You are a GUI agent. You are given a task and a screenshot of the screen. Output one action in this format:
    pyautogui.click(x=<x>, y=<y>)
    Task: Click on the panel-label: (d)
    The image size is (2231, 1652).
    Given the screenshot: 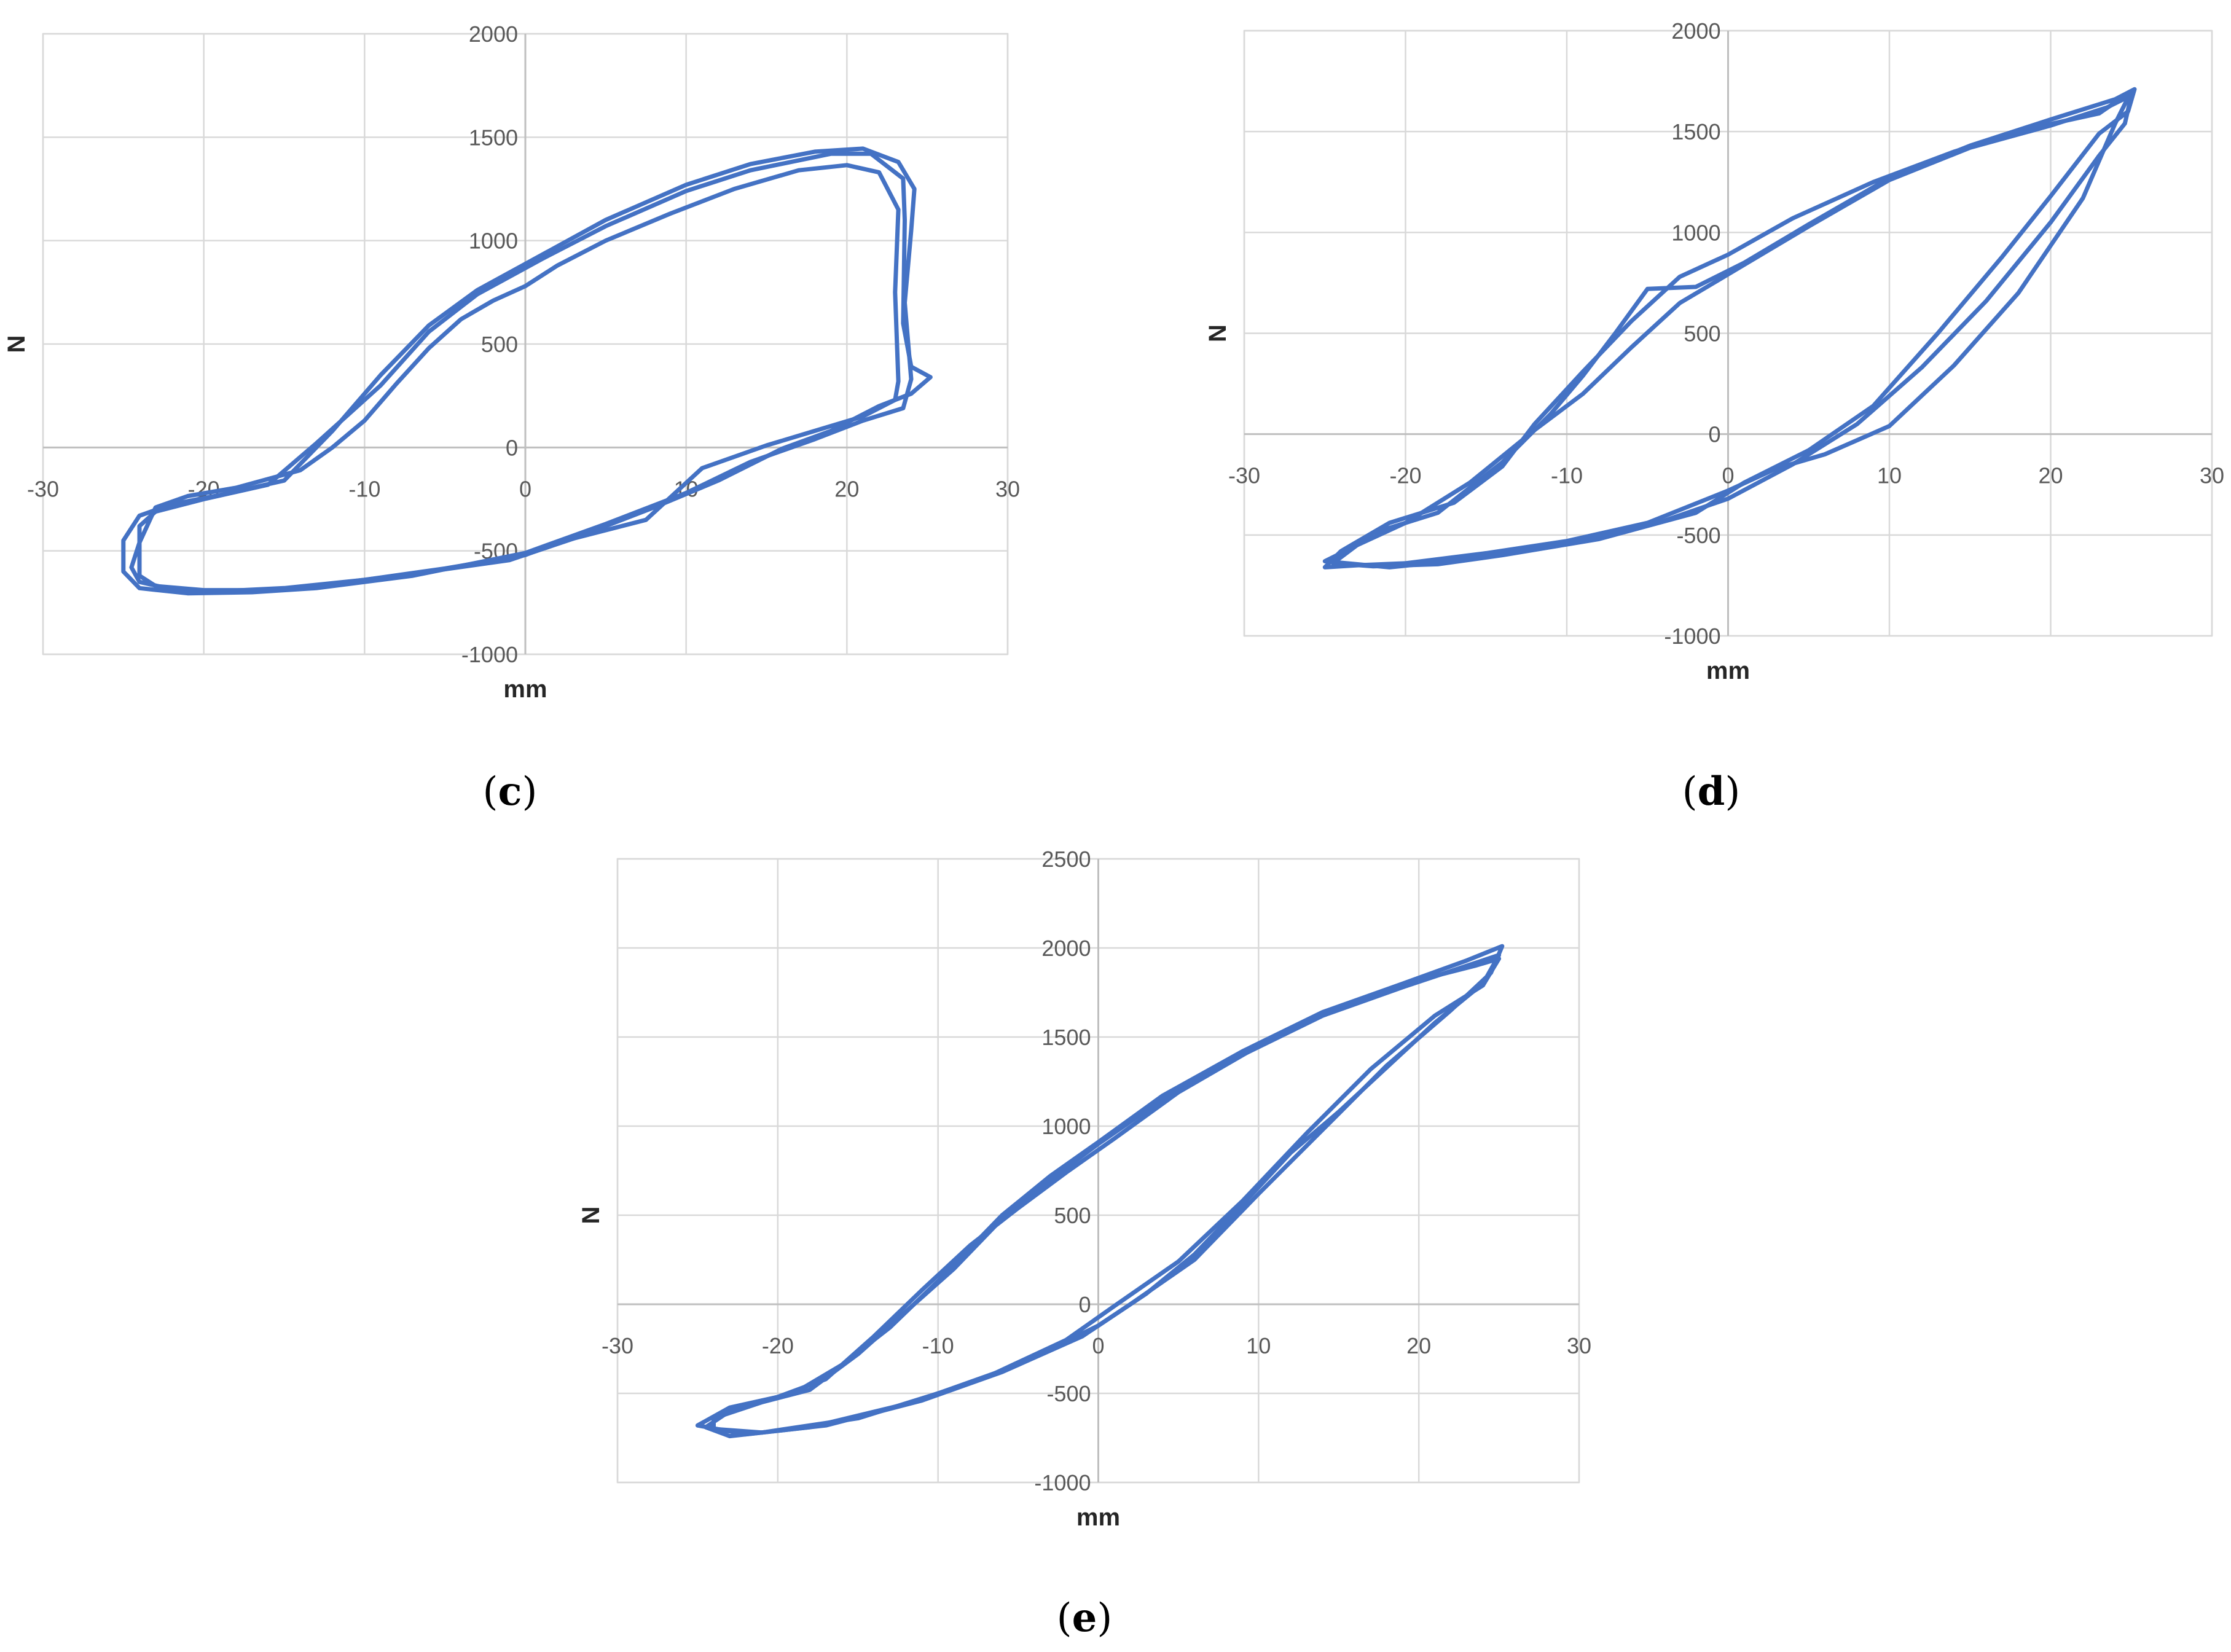 What is the action you would take?
    pyautogui.click(x=1711, y=792)
    